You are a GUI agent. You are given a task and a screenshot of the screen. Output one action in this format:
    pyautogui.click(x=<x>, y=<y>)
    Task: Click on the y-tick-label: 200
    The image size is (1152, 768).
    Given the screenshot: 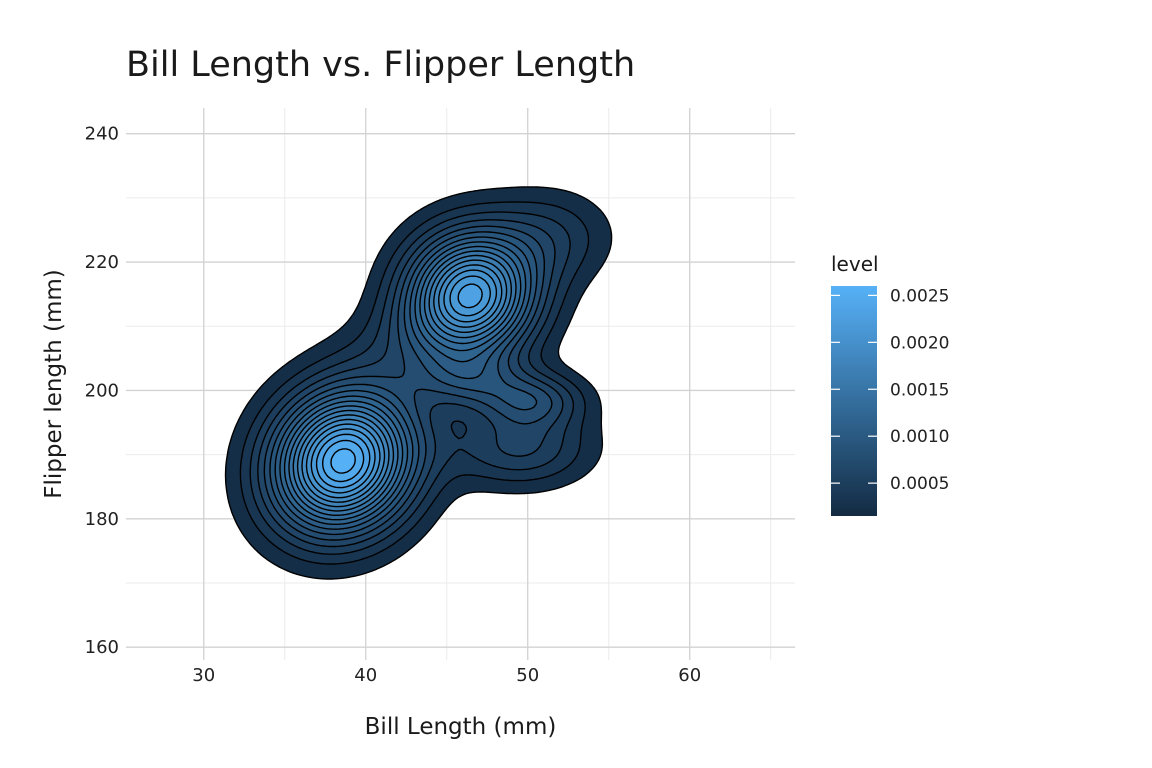 What is the action you would take?
    pyautogui.click(x=102, y=390)
    